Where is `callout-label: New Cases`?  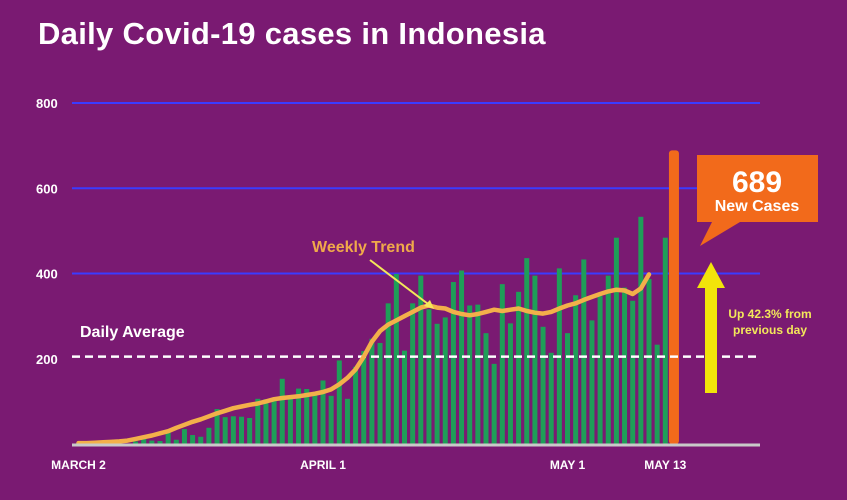 callout-label: New Cases is located at coordinates (757, 206).